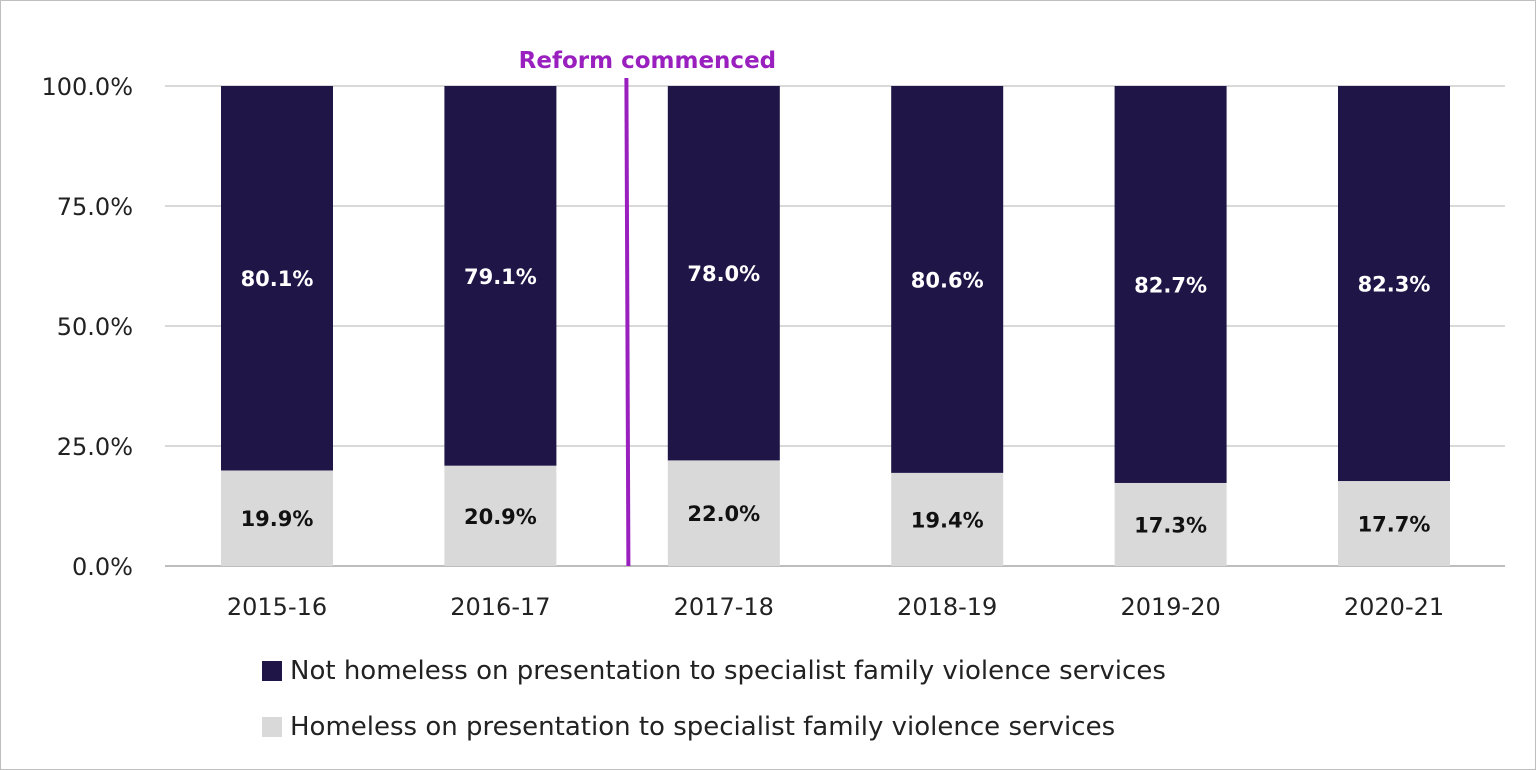 The image size is (1536, 770). I want to click on data-label: 82.7%, so click(1170, 285).